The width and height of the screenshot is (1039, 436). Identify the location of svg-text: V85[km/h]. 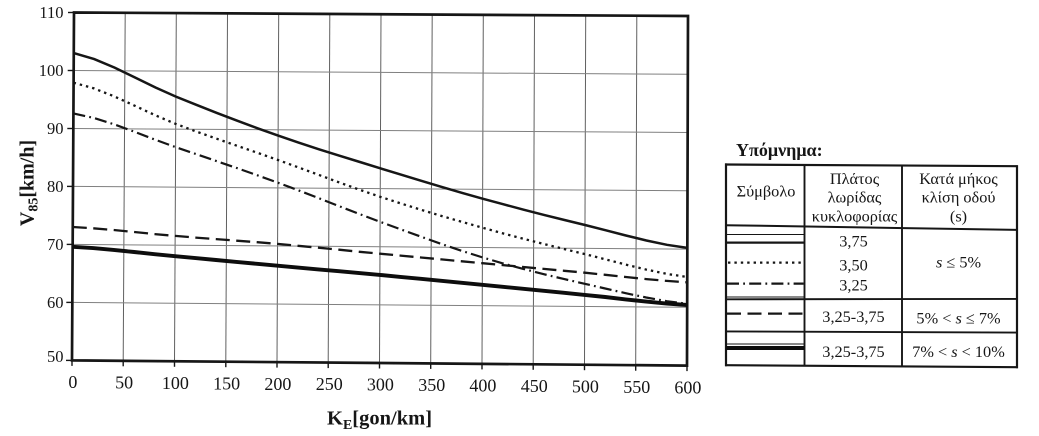
(29, 183).